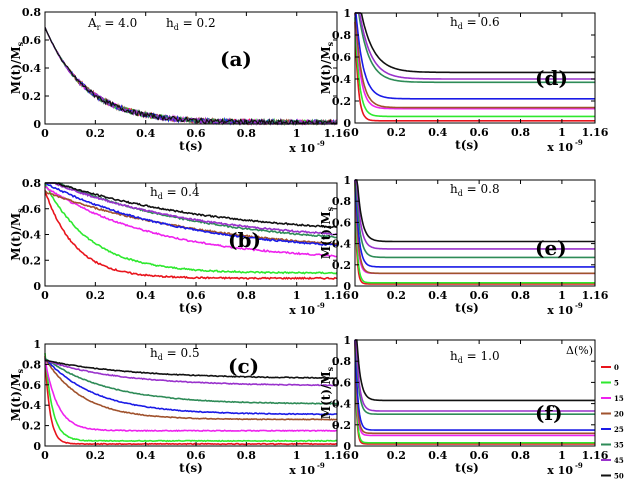  What do you see at coordinates (551, 78) in the screenshot?
I see `panel-label: (d)` at bounding box center [551, 78].